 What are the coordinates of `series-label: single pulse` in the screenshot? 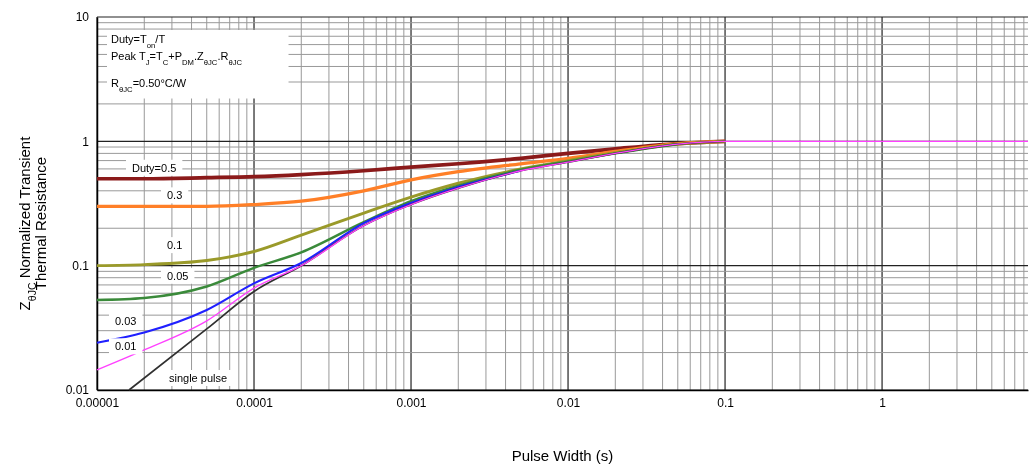 It's located at (198, 378).